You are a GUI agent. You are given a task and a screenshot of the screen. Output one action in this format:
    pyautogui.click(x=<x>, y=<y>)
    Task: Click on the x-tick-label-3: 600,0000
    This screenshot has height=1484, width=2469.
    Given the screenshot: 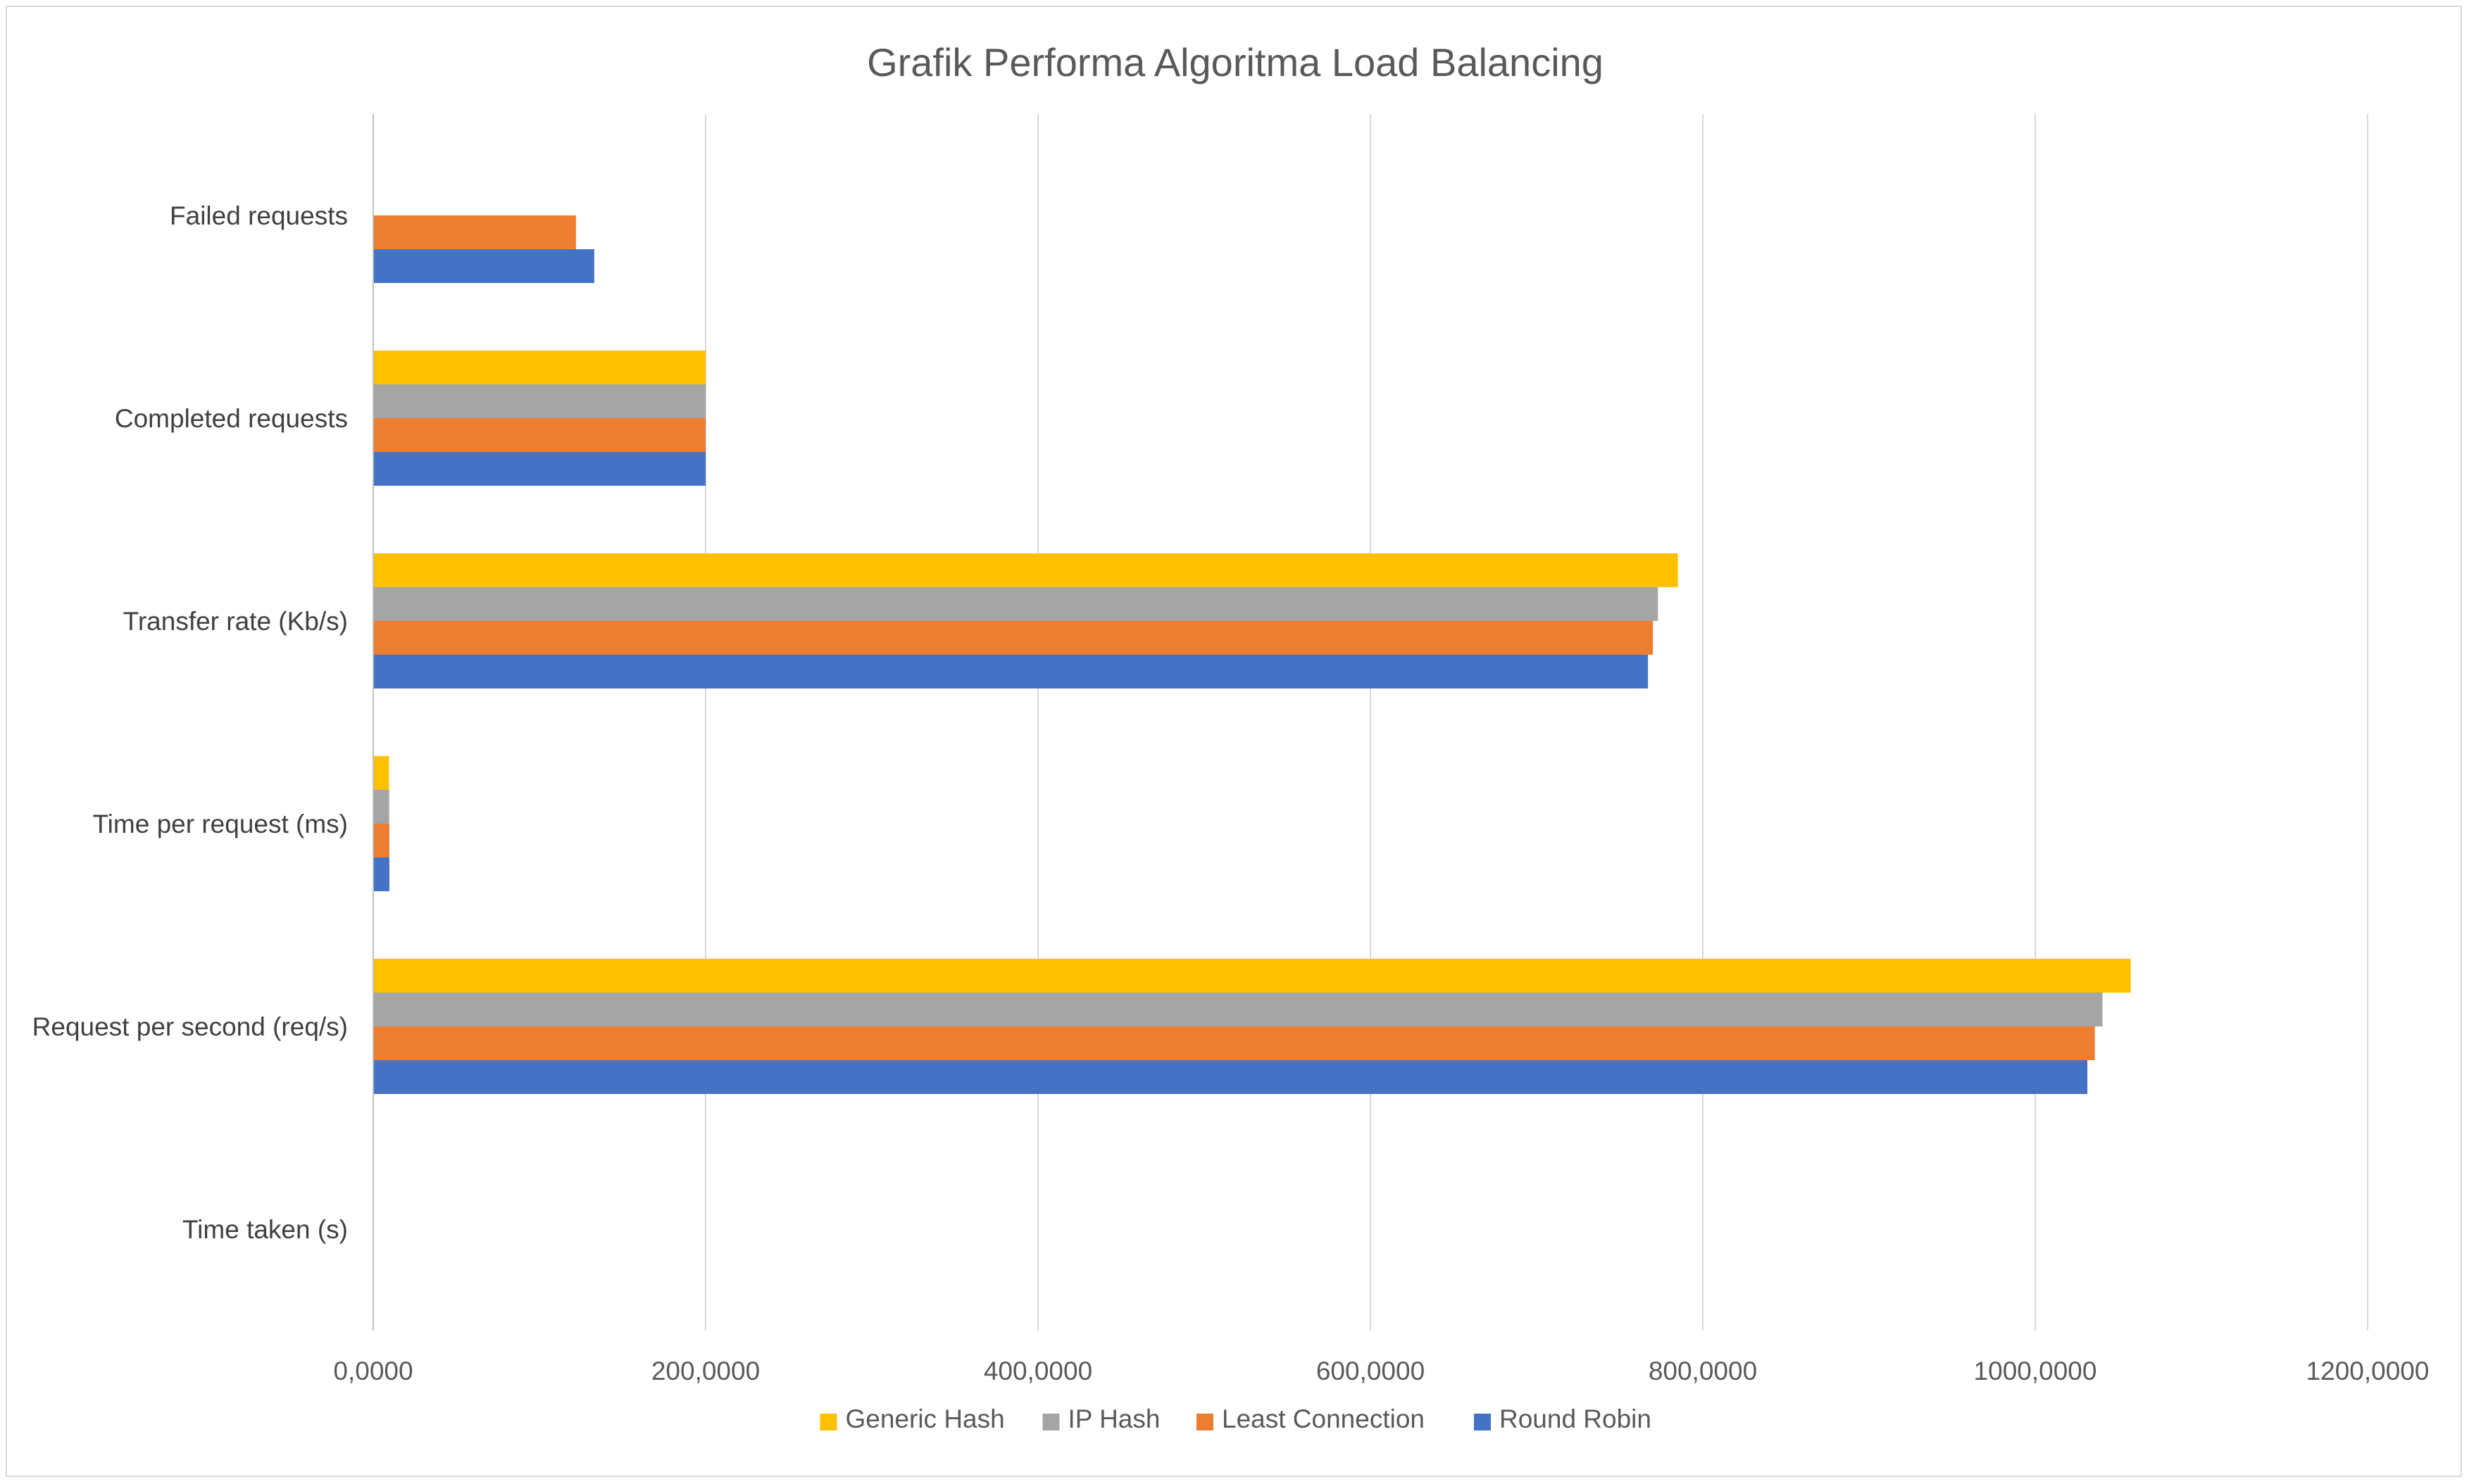 What is the action you would take?
    pyautogui.click(x=1370, y=1371)
    